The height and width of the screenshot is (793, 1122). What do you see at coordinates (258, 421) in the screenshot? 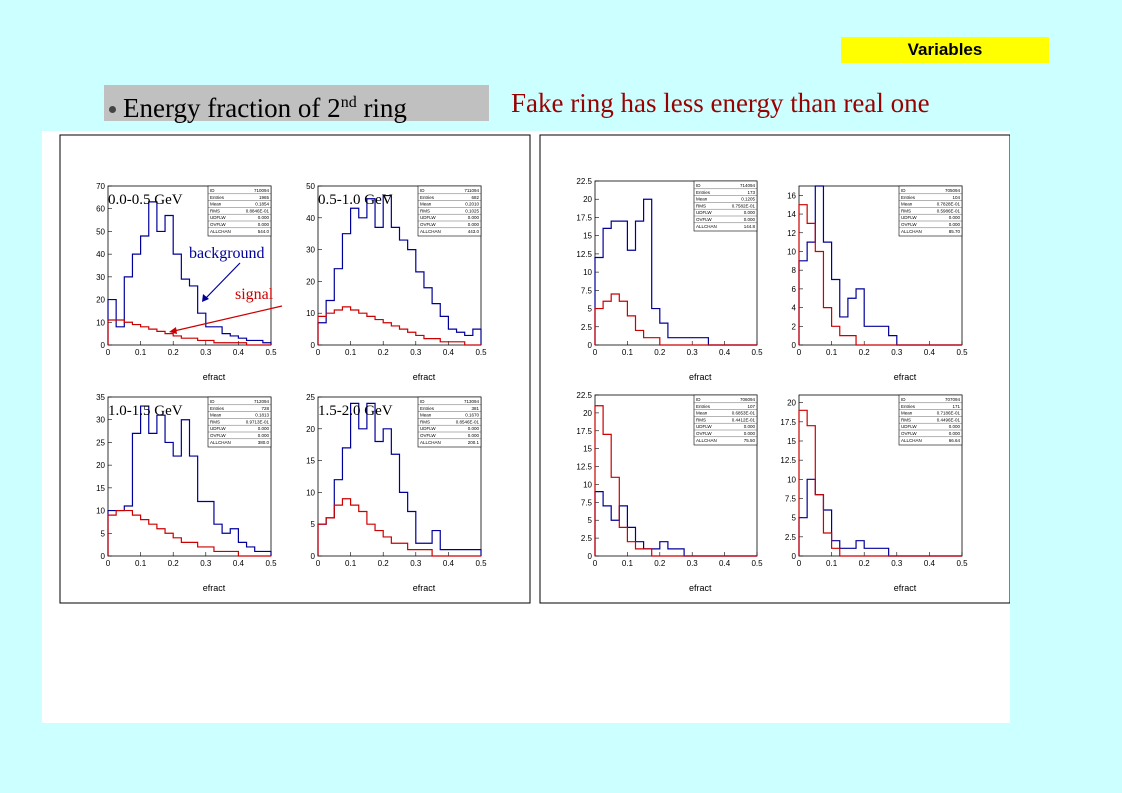
I see `stats-value: 0.9713E-01` at bounding box center [258, 421].